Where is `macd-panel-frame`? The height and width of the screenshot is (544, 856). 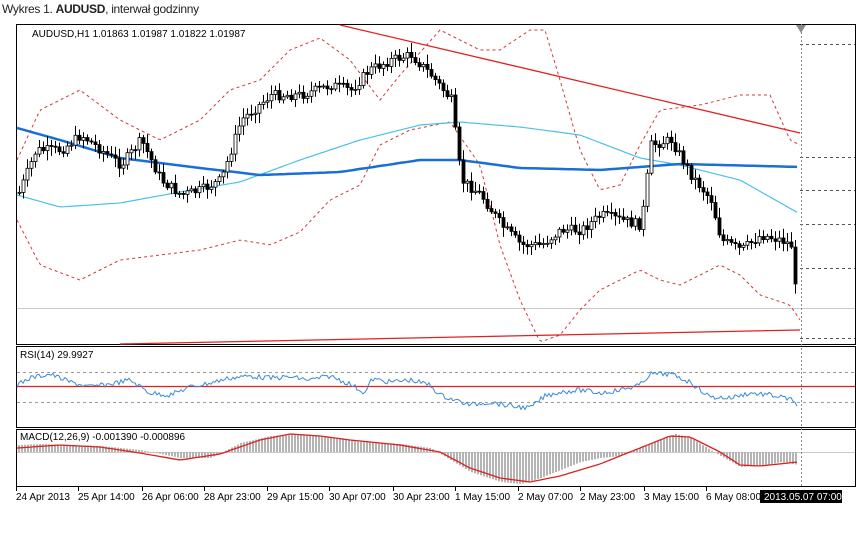
macd-panel-frame is located at coordinates (436, 458).